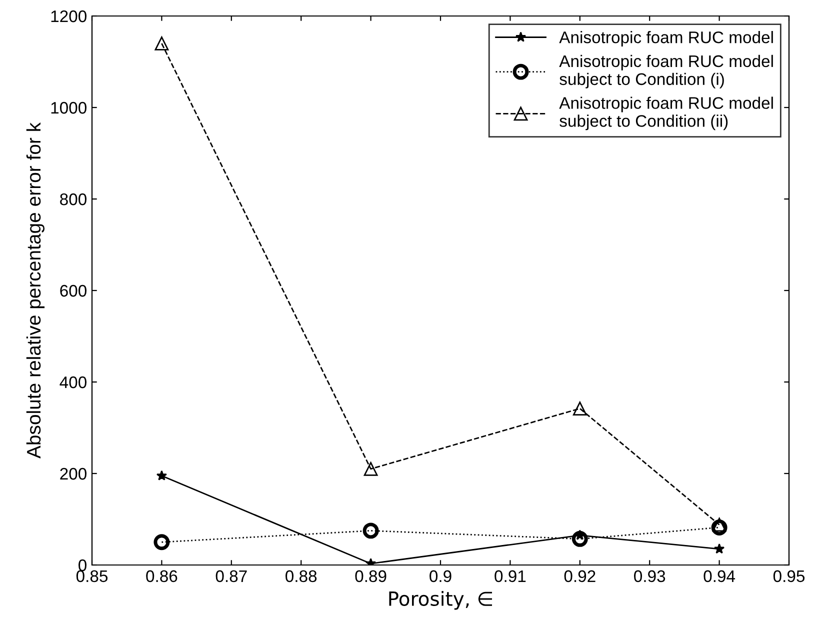 This screenshot has height=627, width=814. I want to click on x-tick-label: 0.86, so click(162, 576).